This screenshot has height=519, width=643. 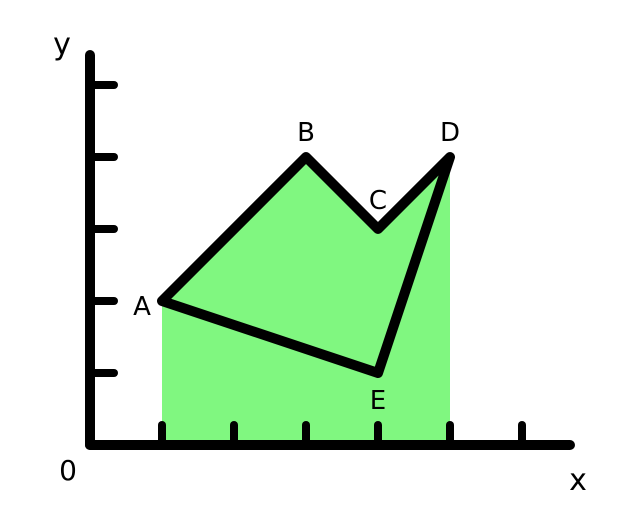 What do you see at coordinates (450, 133) in the screenshot?
I see `vertex-label-d: D` at bounding box center [450, 133].